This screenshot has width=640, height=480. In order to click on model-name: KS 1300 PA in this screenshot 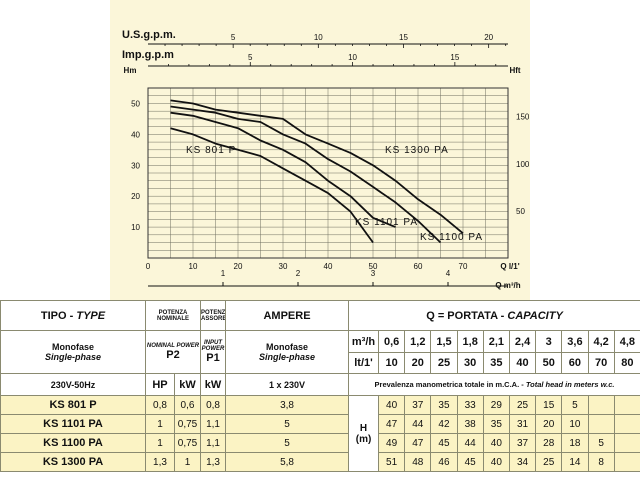, I will do `click(73, 462)`.